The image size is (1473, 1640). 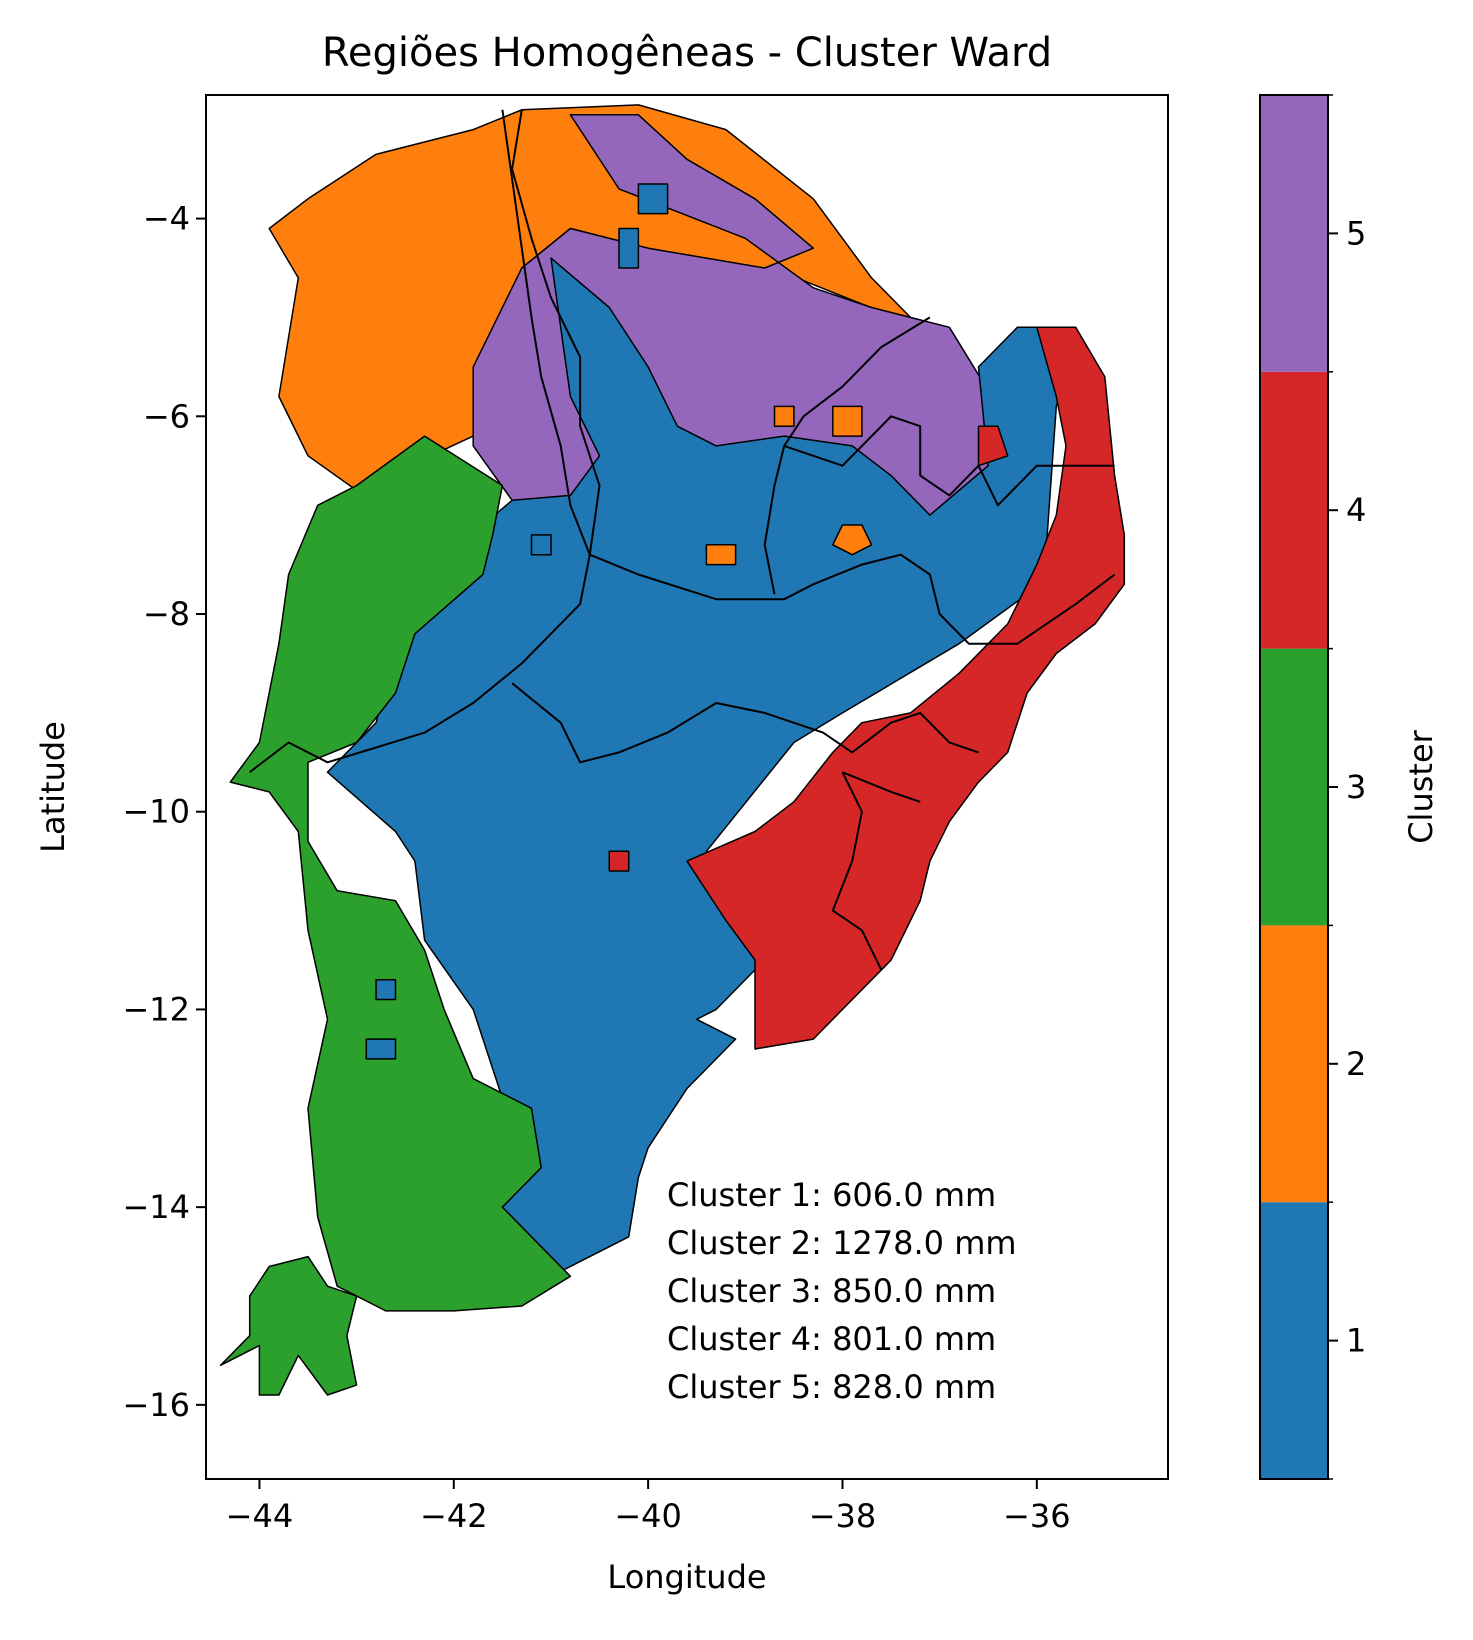 What do you see at coordinates (156, 812) in the screenshot?
I see `y-tick-label: −10` at bounding box center [156, 812].